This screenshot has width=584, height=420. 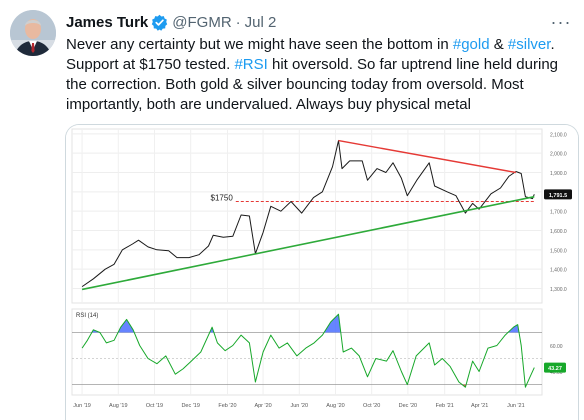 What do you see at coordinates (251, 64) in the screenshot?
I see `hashtag-link: #RSI` at bounding box center [251, 64].